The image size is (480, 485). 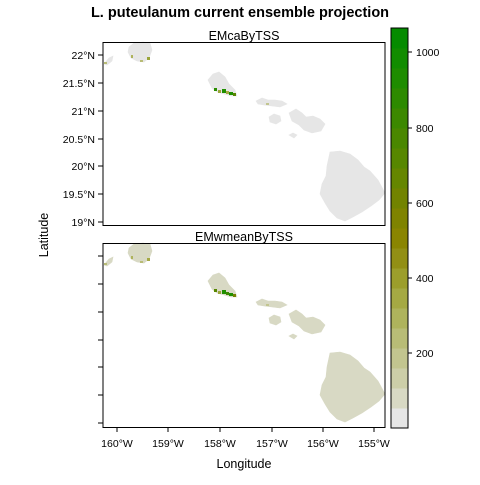 What do you see at coordinates (83, 112) in the screenshot?
I see `y-tick-label: 21°N` at bounding box center [83, 112].